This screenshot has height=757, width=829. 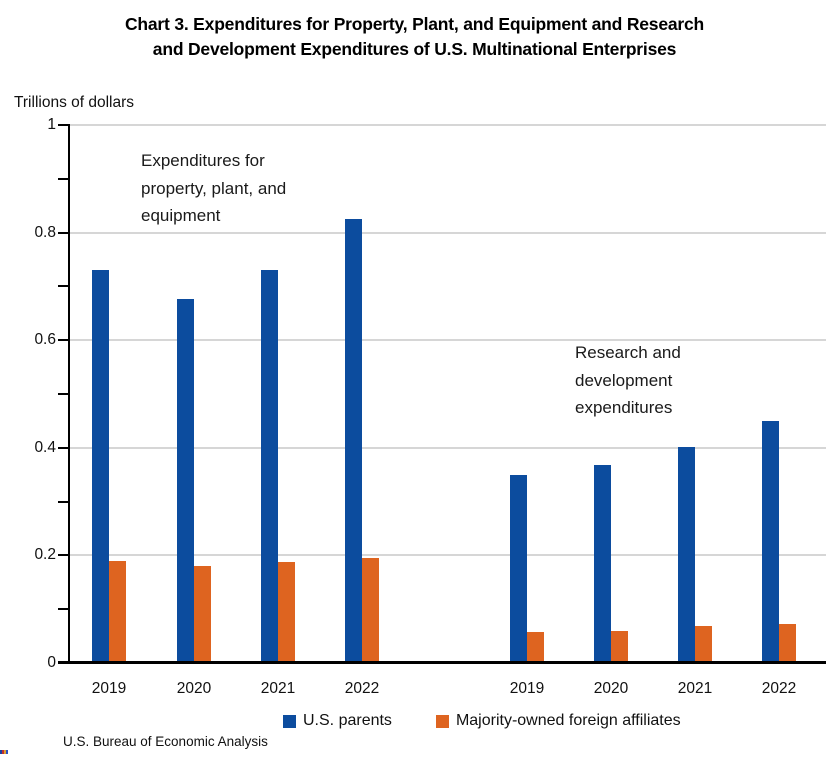 What do you see at coordinates (770, 541) in the screenshot?
I see `bar-us-parents-rnd-2022` at bounding box center [770, 541].